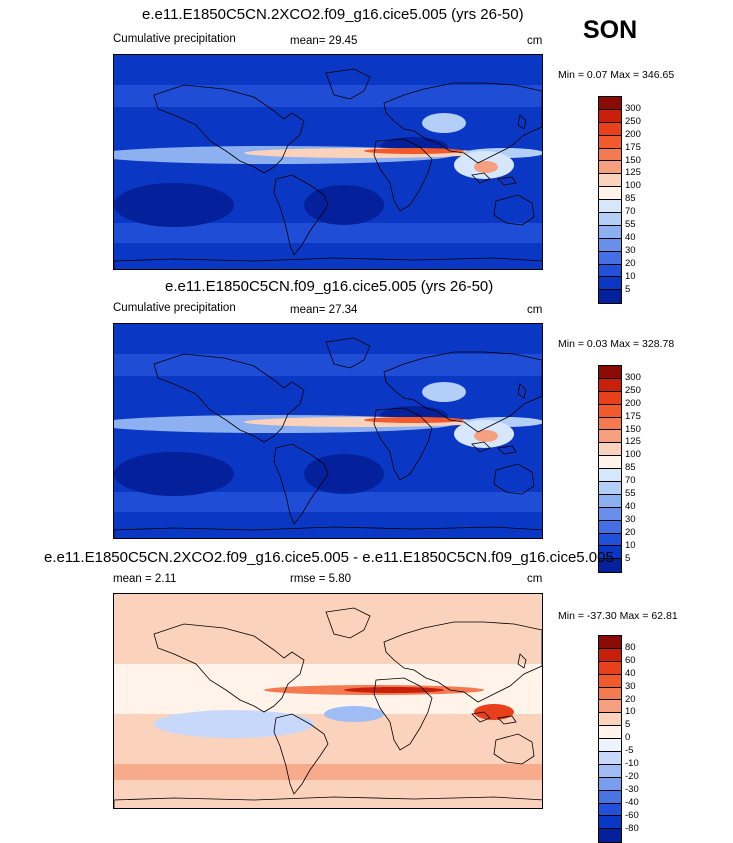 The image size is (733, 843). What do you see at coordinates (629, 751) in the screenshot?
I see `panel3-colorbar-tick-label: -5` at bounding box center [629, 751].